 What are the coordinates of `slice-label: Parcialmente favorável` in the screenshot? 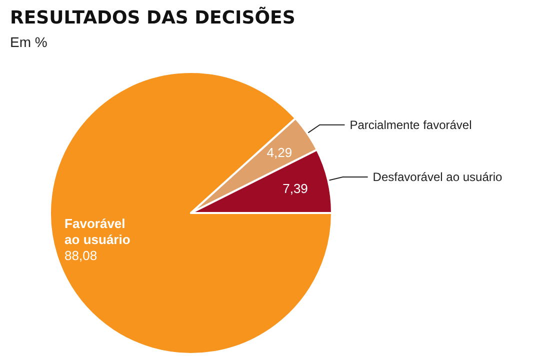 It's located at (411, 125).